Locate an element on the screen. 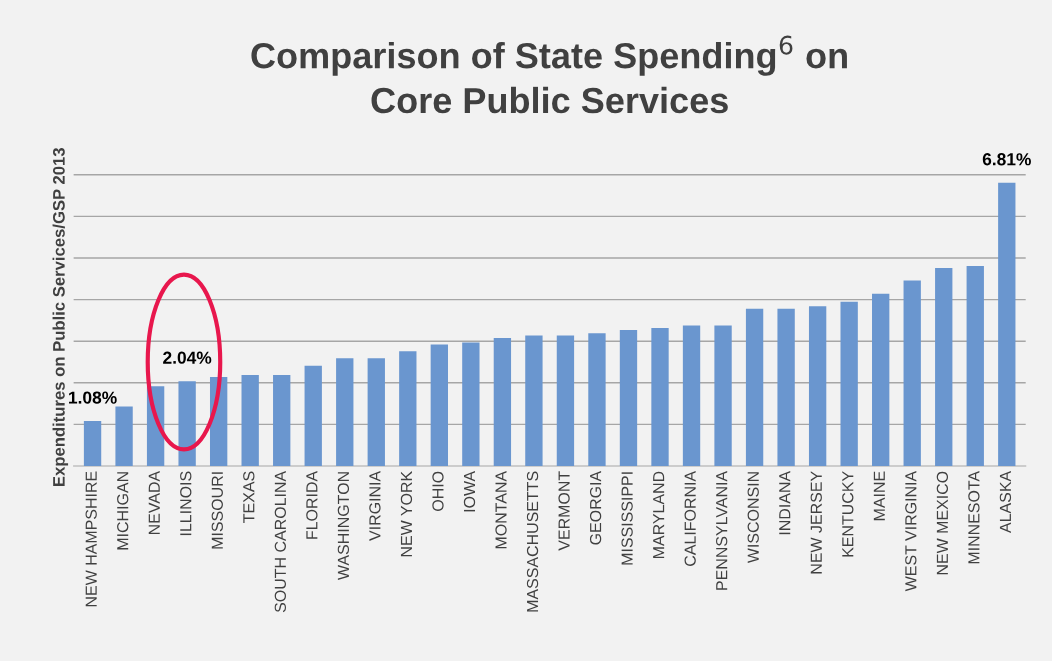 The width and height of the screenshot is (1052, 661). x-tick-label: MARYLAND is located at coordinates (659, 515).